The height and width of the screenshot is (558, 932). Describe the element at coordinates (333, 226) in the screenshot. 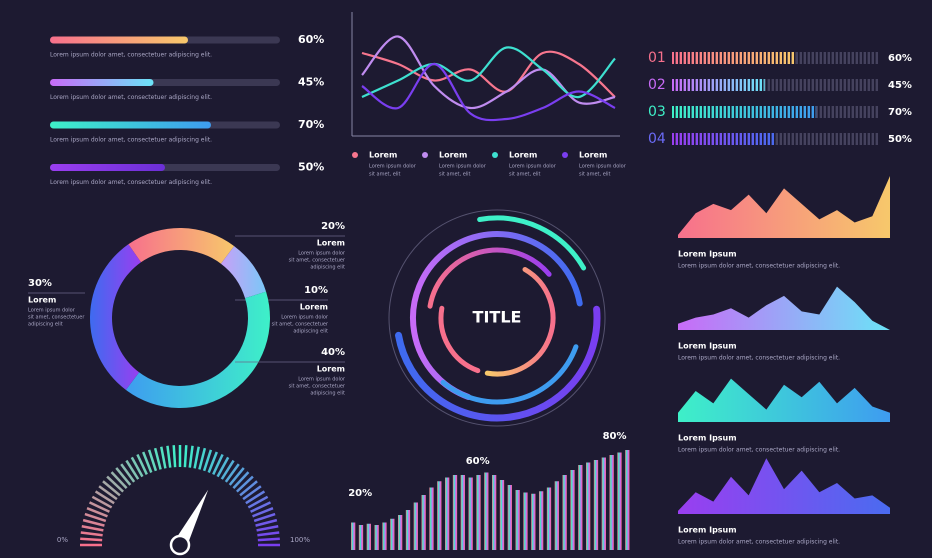

I see `percent-label: 20%` at that location.